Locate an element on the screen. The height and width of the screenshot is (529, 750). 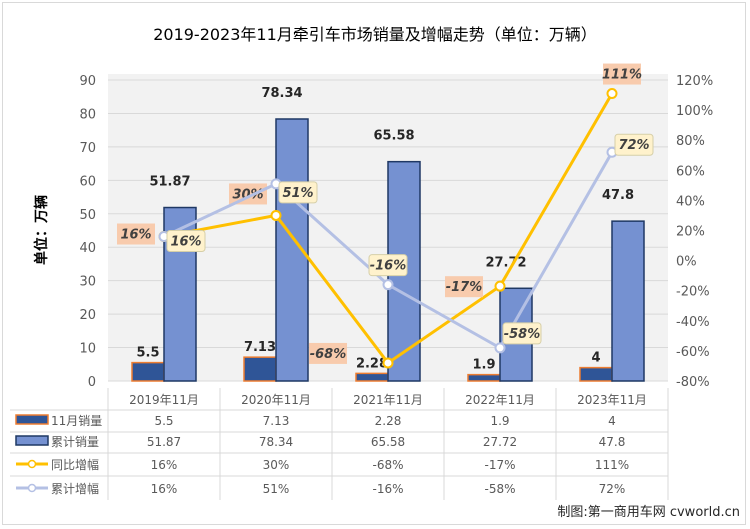
y2-tick-label: 60% is located at coordinates (690, 171).